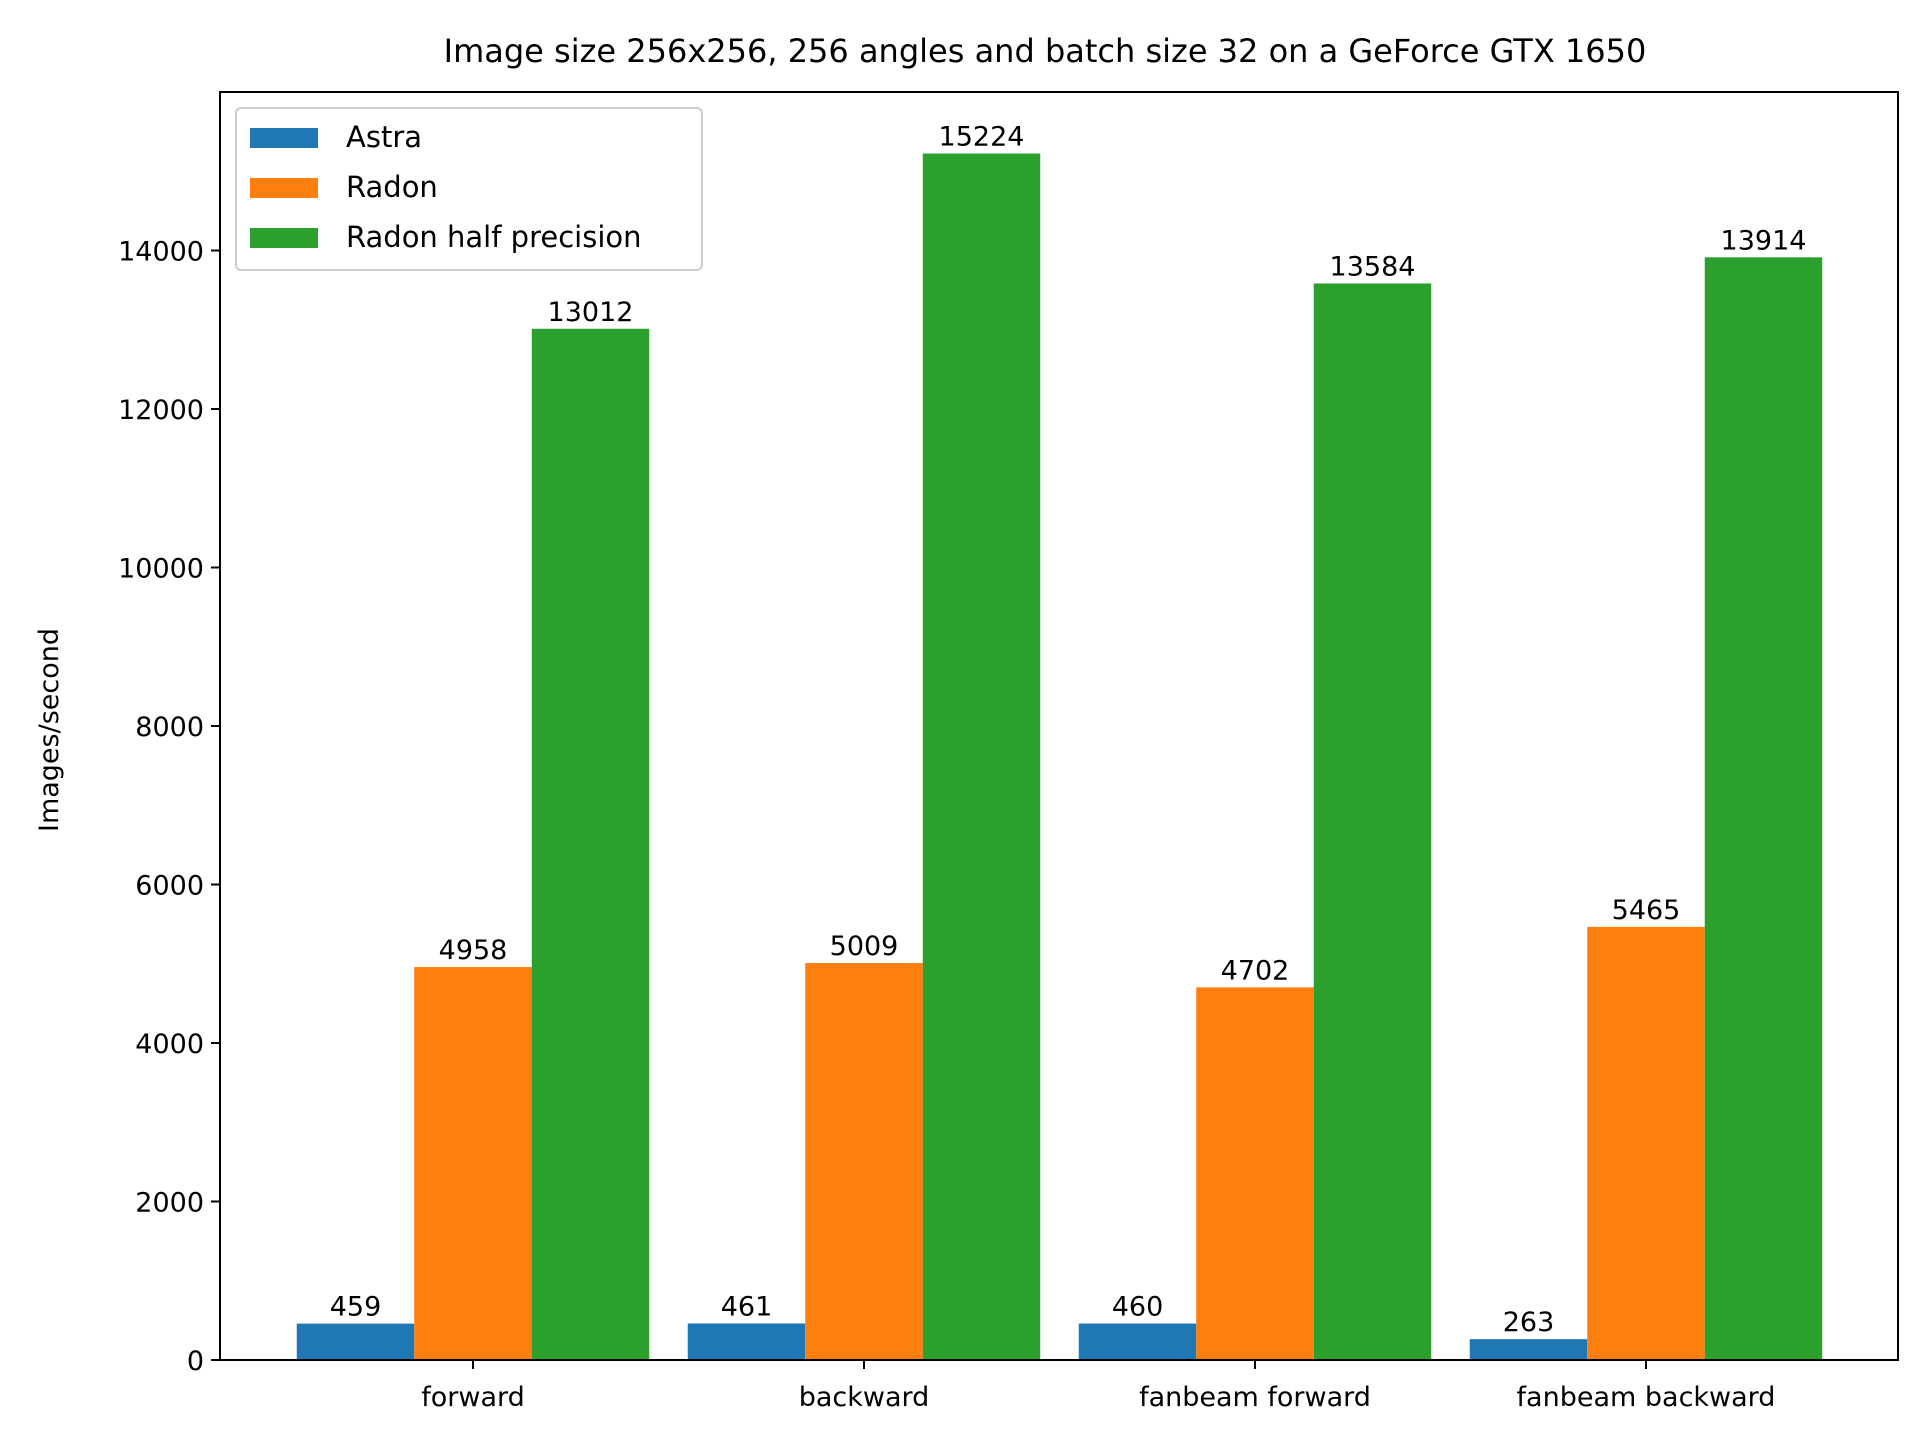 The image size is (1920, 1444). I want to click on y-tick-label: 12000, so click(161, 410).